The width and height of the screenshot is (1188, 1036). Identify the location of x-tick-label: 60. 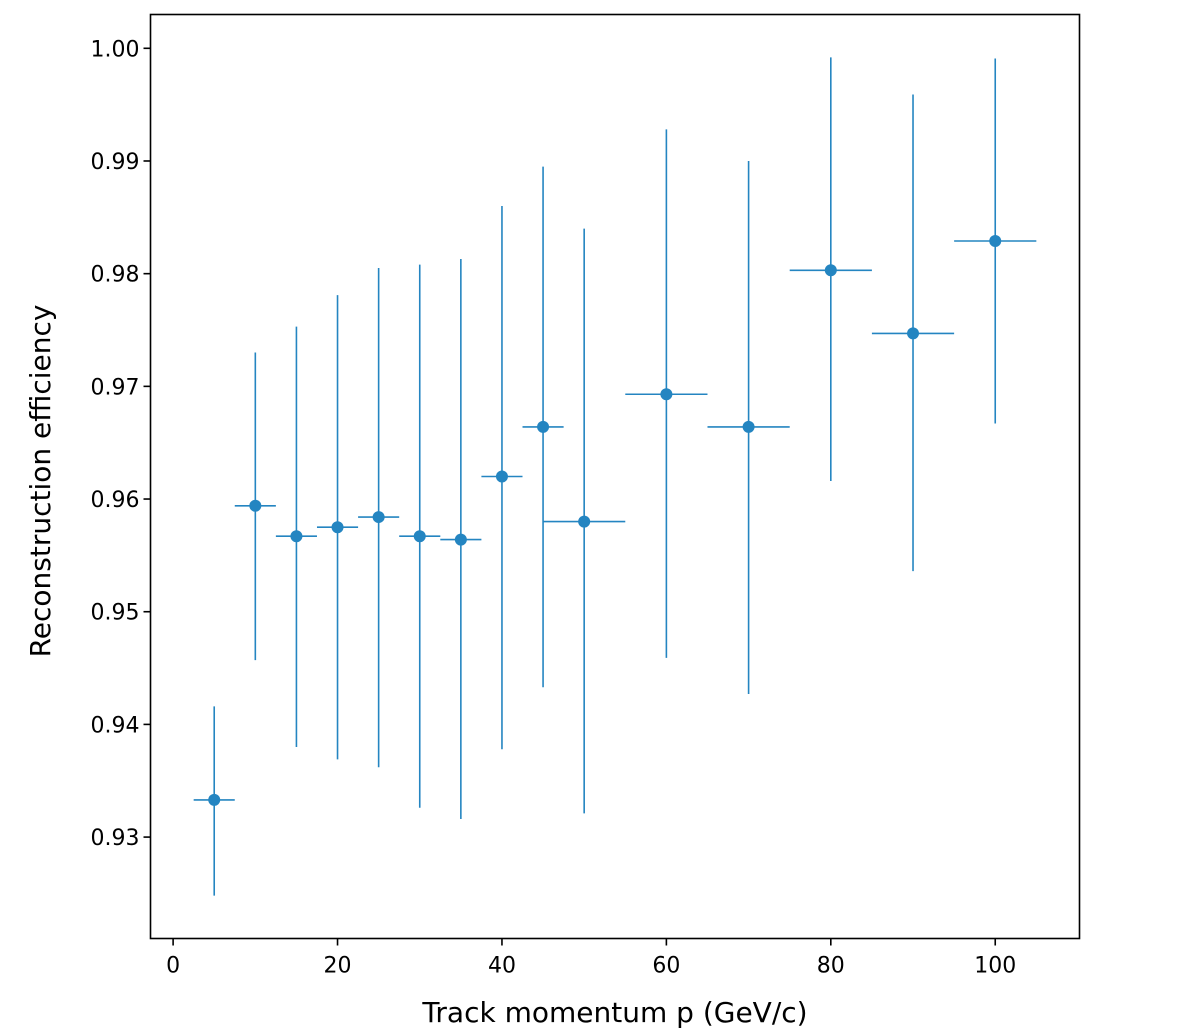
(666, 966).